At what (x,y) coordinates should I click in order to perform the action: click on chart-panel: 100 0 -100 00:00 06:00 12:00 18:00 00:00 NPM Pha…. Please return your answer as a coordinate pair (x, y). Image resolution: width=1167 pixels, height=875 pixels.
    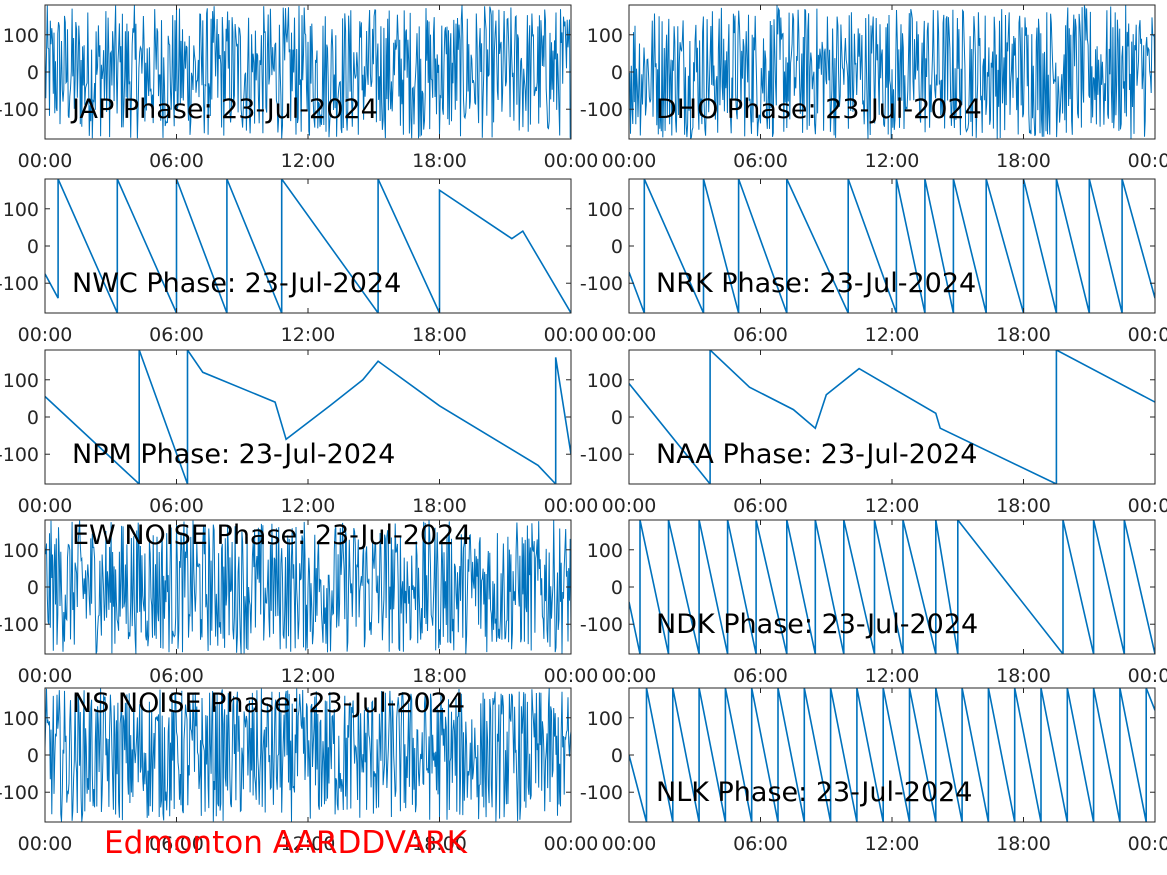
    Looking at the image, I should click on (299, 433).